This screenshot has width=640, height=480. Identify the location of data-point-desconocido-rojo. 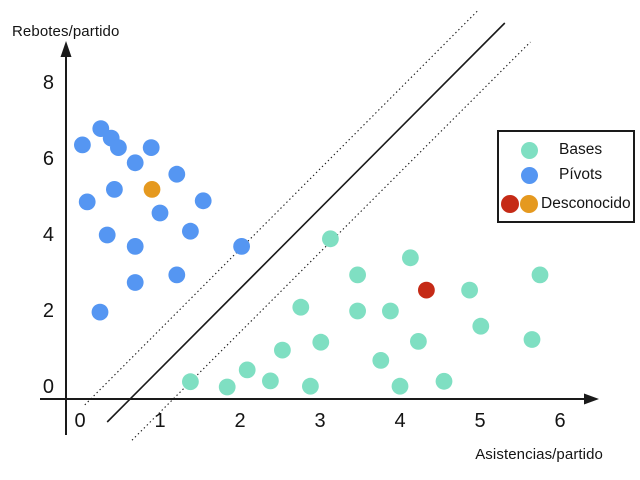
(426, 290).